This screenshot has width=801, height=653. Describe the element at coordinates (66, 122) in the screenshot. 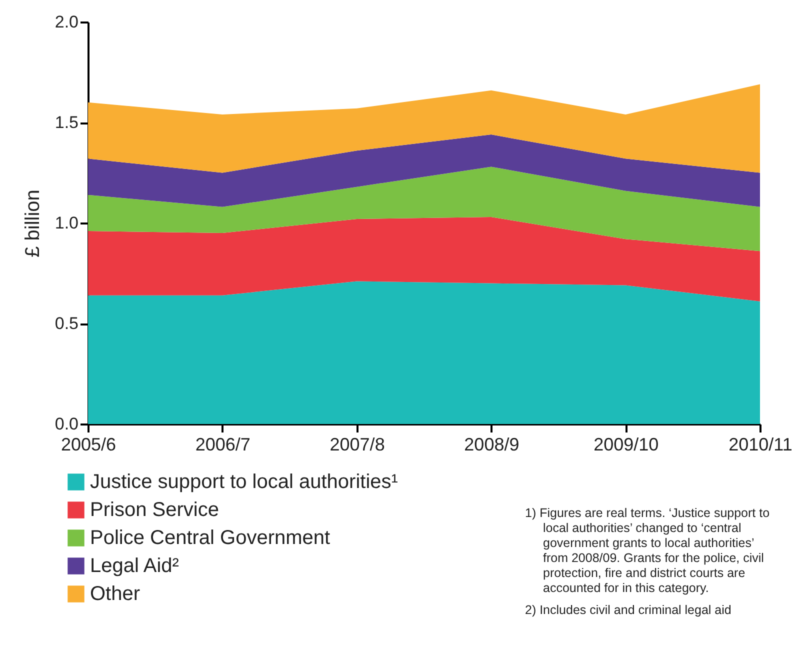

I see `y-tick-label: 1.5` at that location.